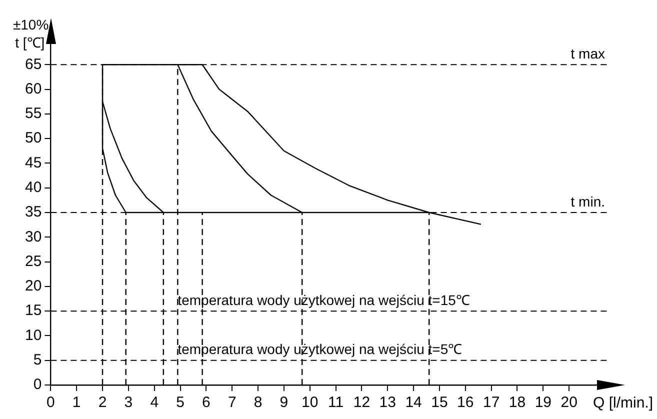 This screenshot has width=657, height=419. What do you see at coordinates (284, 403) in the screenshot?
I see `x-tick-label: 9` at bounding box center [284, 403].